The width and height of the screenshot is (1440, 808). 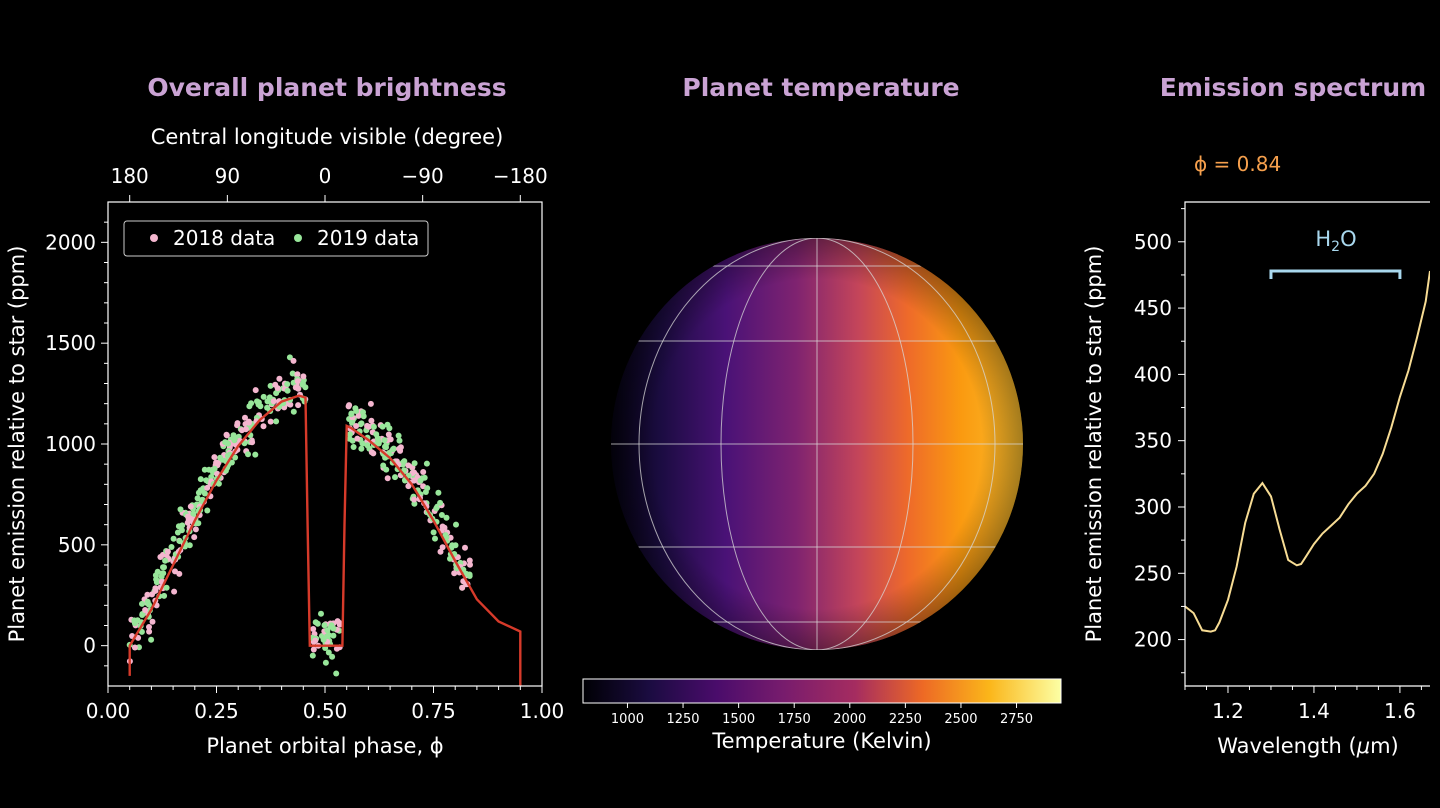 I want to click on spectrum-line, so click(x=1307, y=451).